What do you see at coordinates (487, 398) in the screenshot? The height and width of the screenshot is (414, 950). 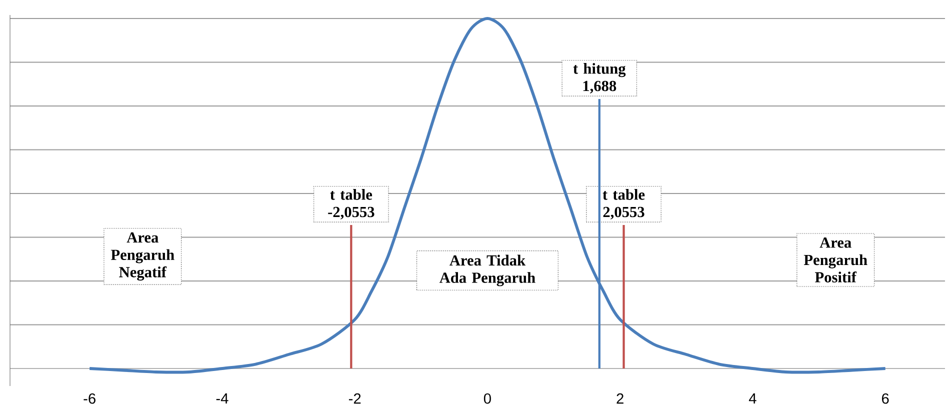 I see `x-tick-label: 0` at bounding box center [487, 398].